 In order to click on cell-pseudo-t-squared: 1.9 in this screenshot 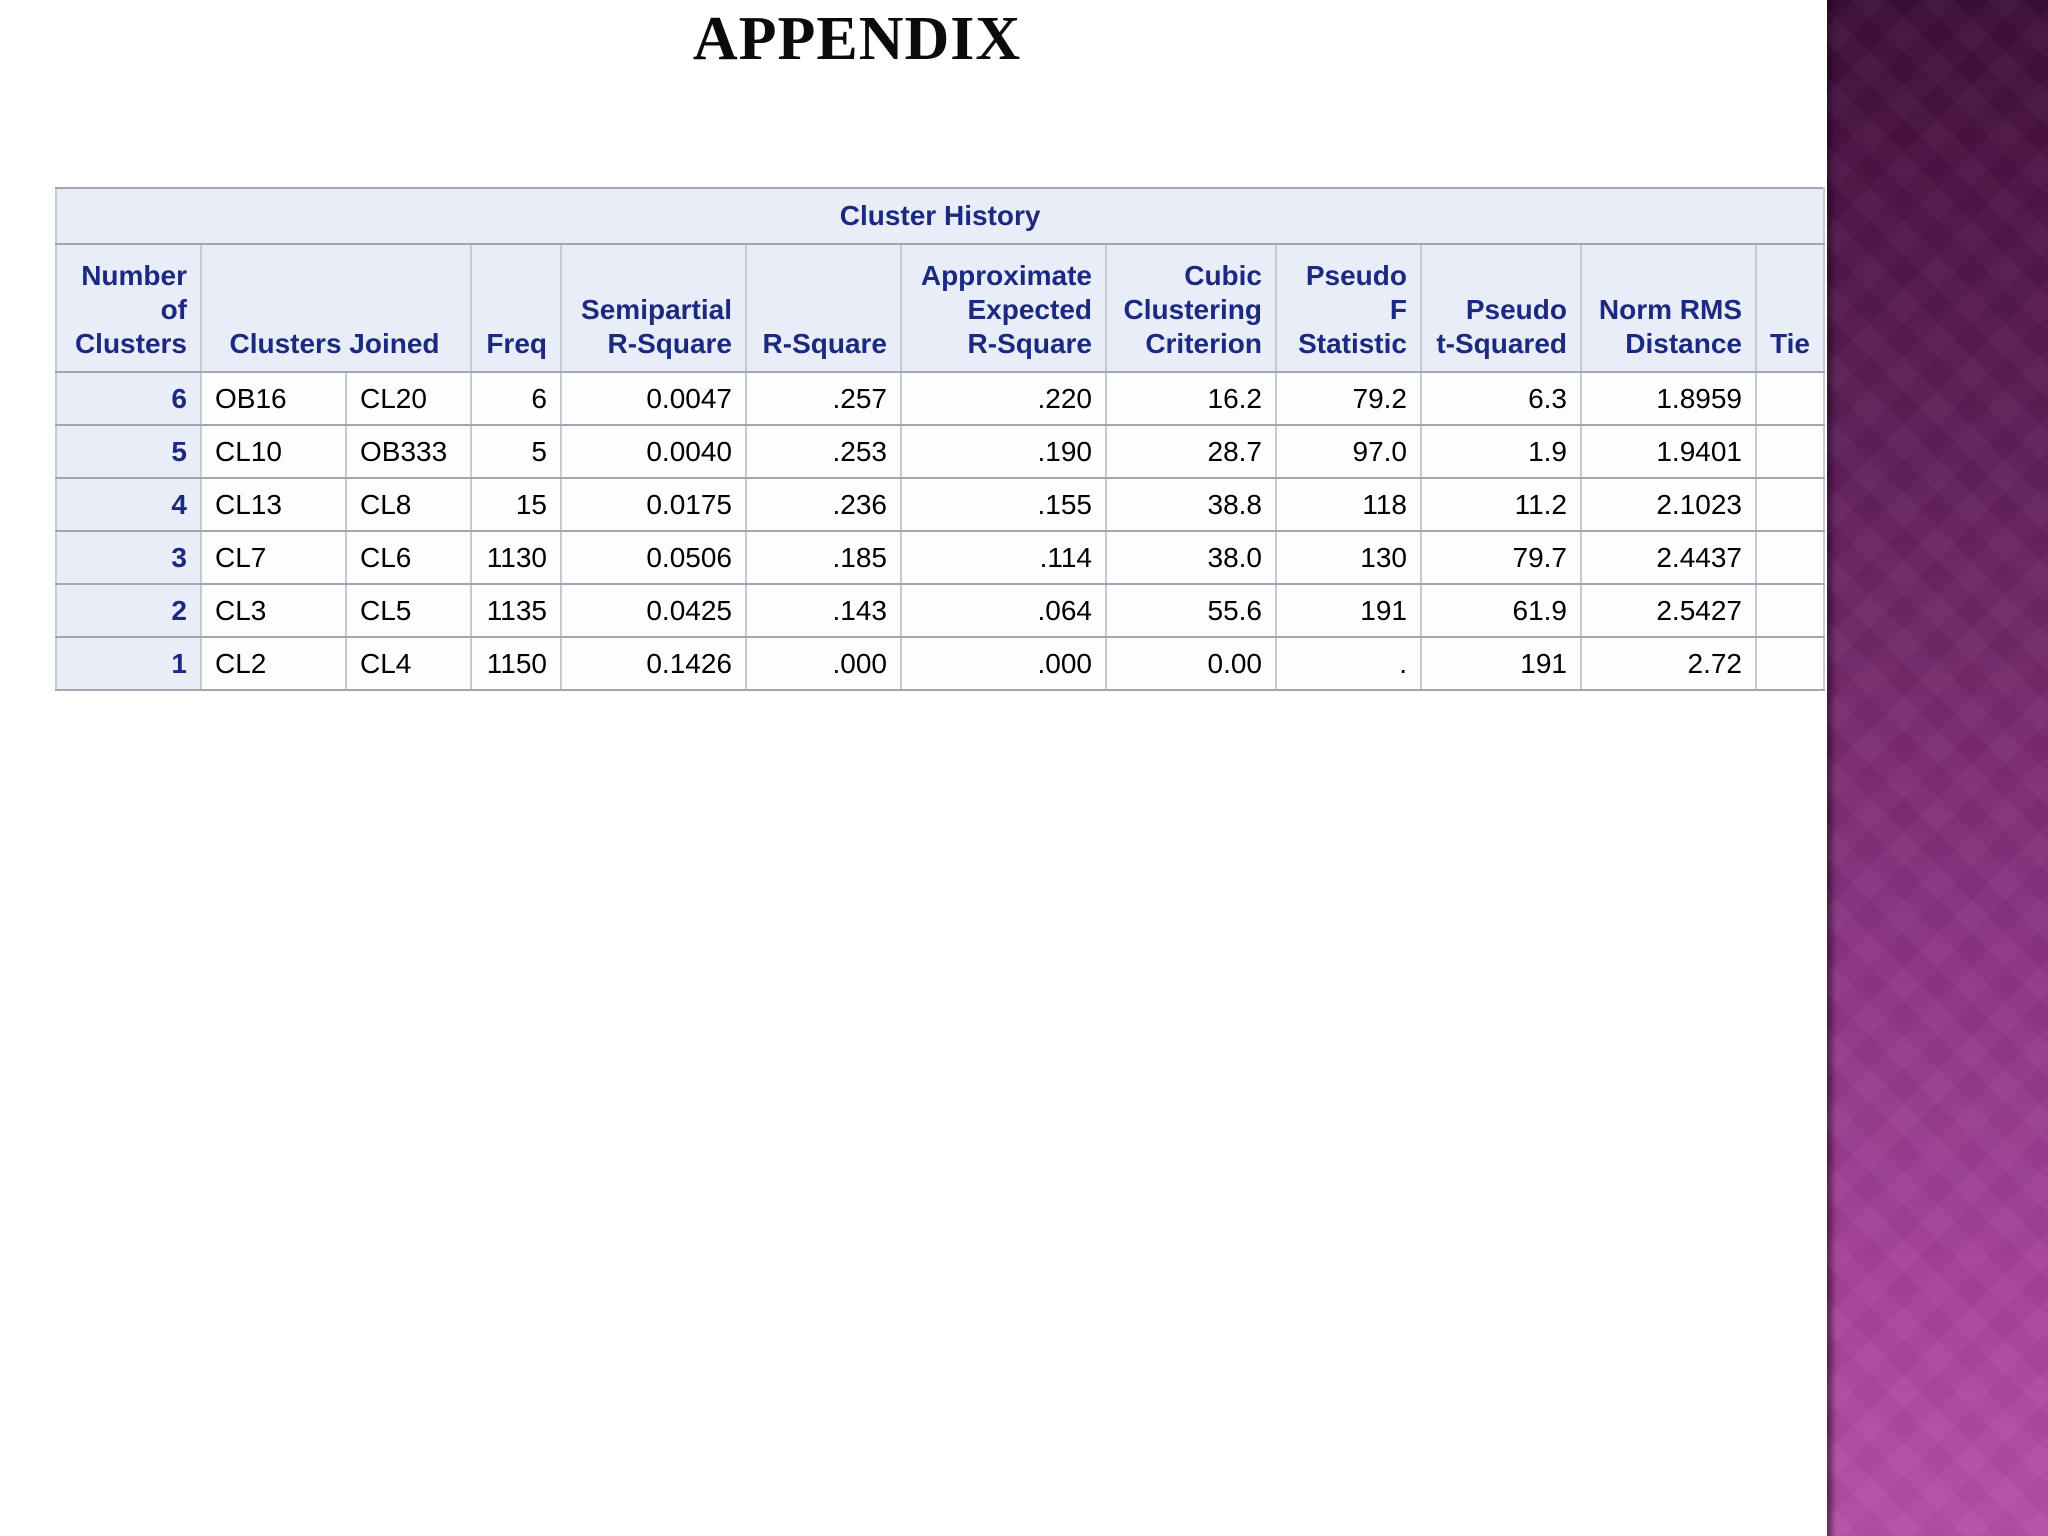, I will do `click(1501, 451)`.